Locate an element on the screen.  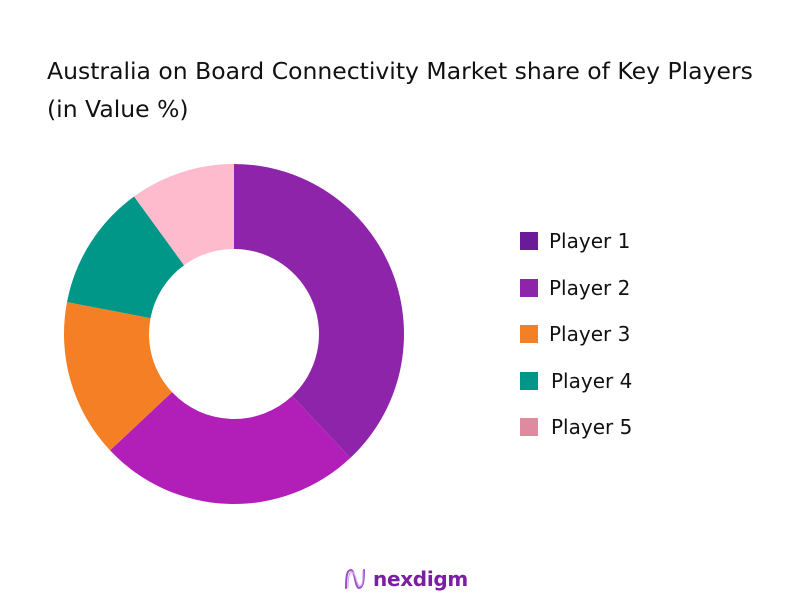
legend-label: Player 2 is located at coordinates (590, 288).